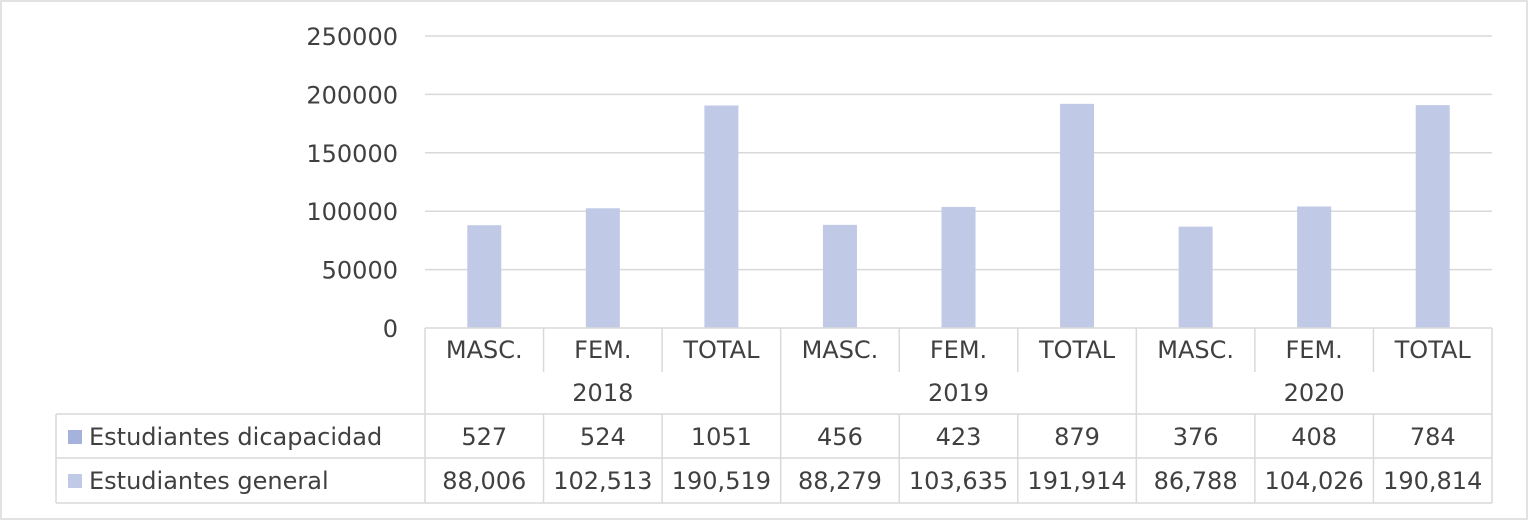 Image resolution: width=1528 pixels, height=520 pixels. Describe the element at coordinates (1196, 481) in the screenshot. I see `data-label: 86,788` at that location.